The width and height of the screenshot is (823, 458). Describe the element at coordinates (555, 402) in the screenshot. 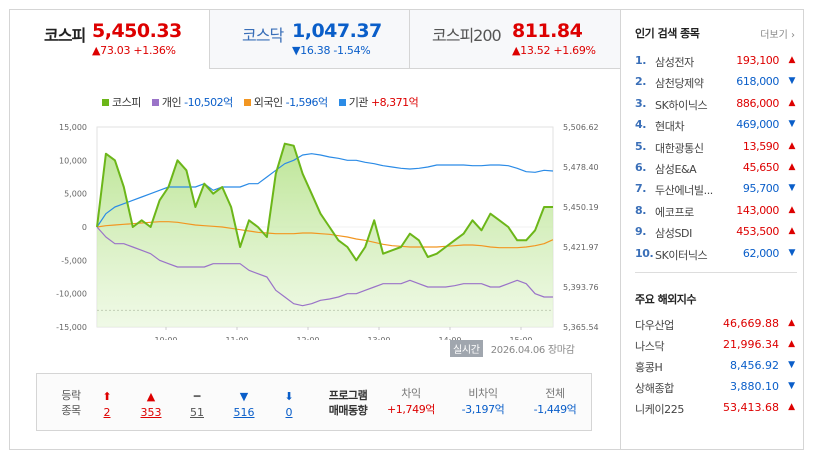

I see `program-total: 전체 -1,449억` at that location.